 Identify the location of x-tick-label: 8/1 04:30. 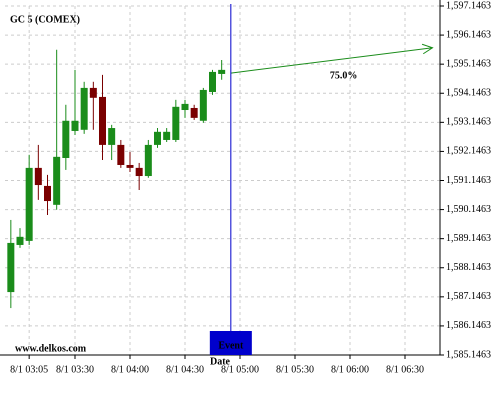
(185, 369).